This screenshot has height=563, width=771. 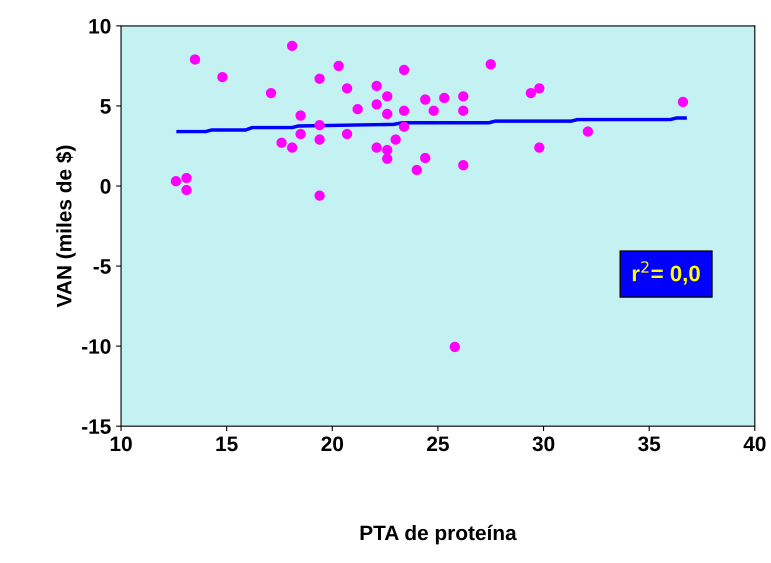 What do you see at coordinates (96, 346) in the screenshot?
I see `y-tick-label: -10` at bounding box center [96, 346].